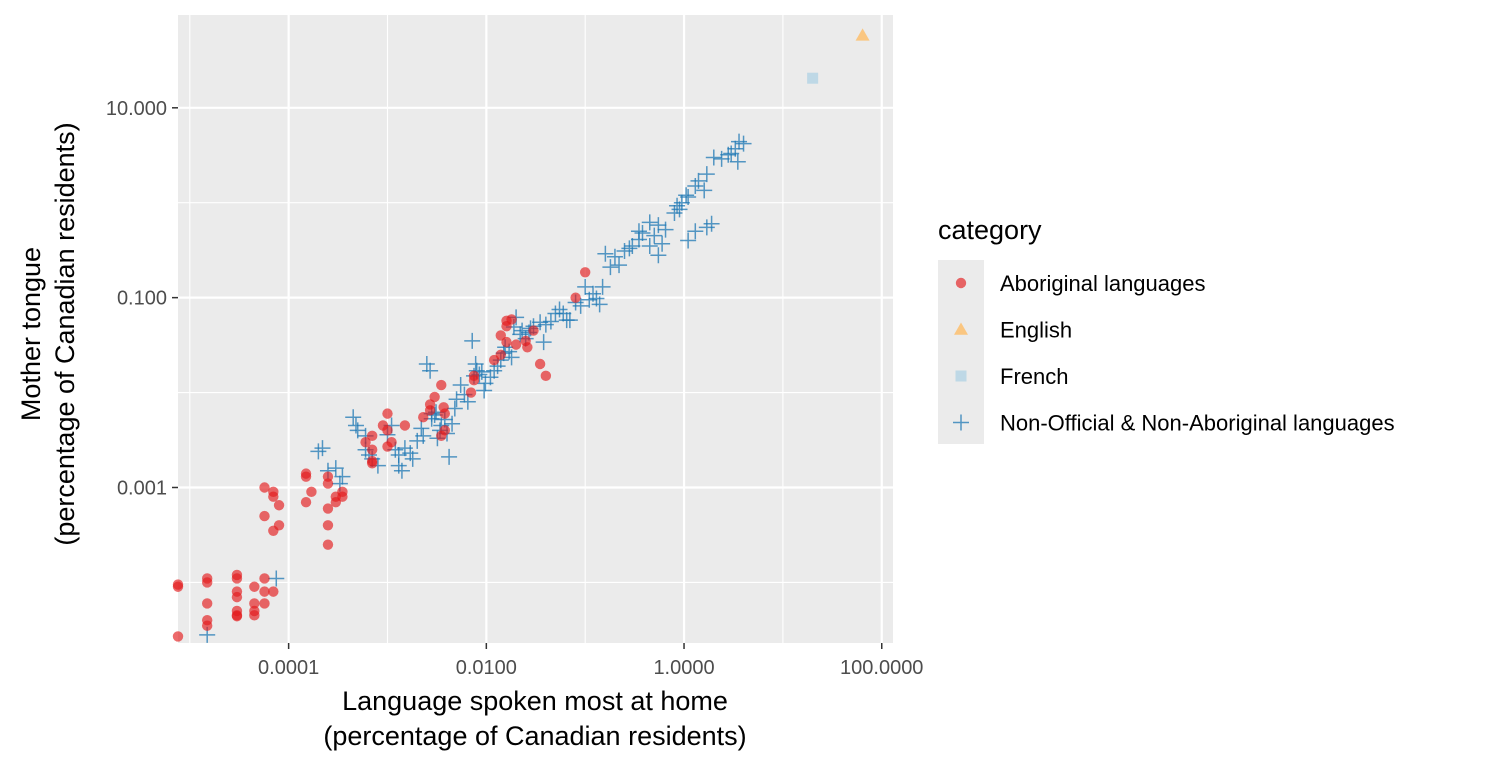  Describe the element at coordinates (961, 422) in the screenshot. I see `legend-key-plus` at that location.